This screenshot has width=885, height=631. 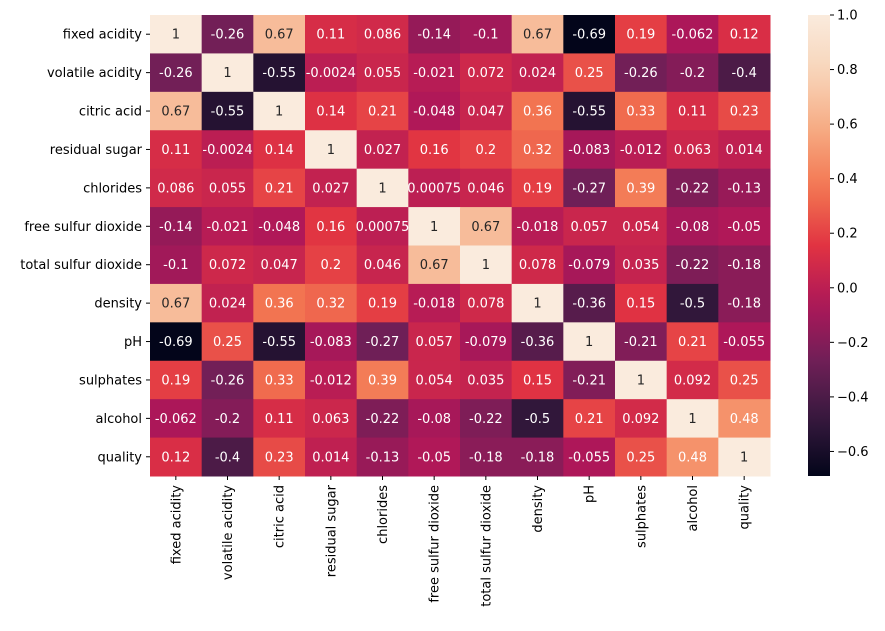 What do you see at coordinates (96, 150) in the screenshot?
I see `y-tick-label: residual sugar` at bounding box center [96, 150].